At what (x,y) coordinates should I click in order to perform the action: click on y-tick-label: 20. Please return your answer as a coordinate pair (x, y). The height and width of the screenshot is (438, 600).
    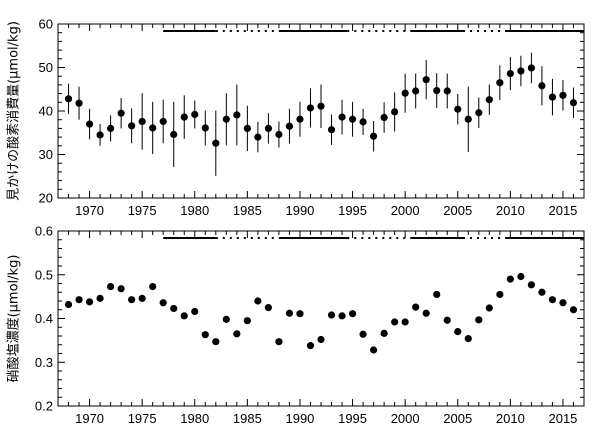
    Looking at the image, I should click on (46, 198).